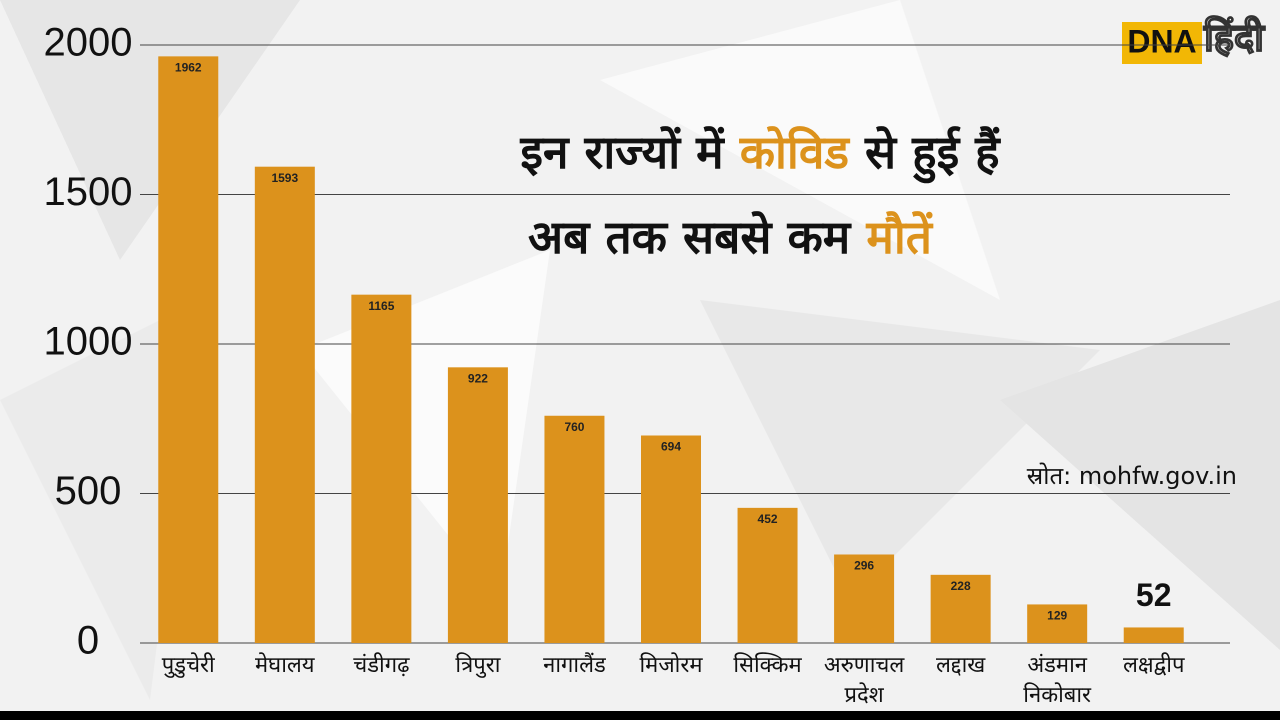 This screenshot has height=720, width=1280. What do you see at coordinates (284, 178) in the screenshot?
I see `value-label: 1593` at bounding box center [284, 178].